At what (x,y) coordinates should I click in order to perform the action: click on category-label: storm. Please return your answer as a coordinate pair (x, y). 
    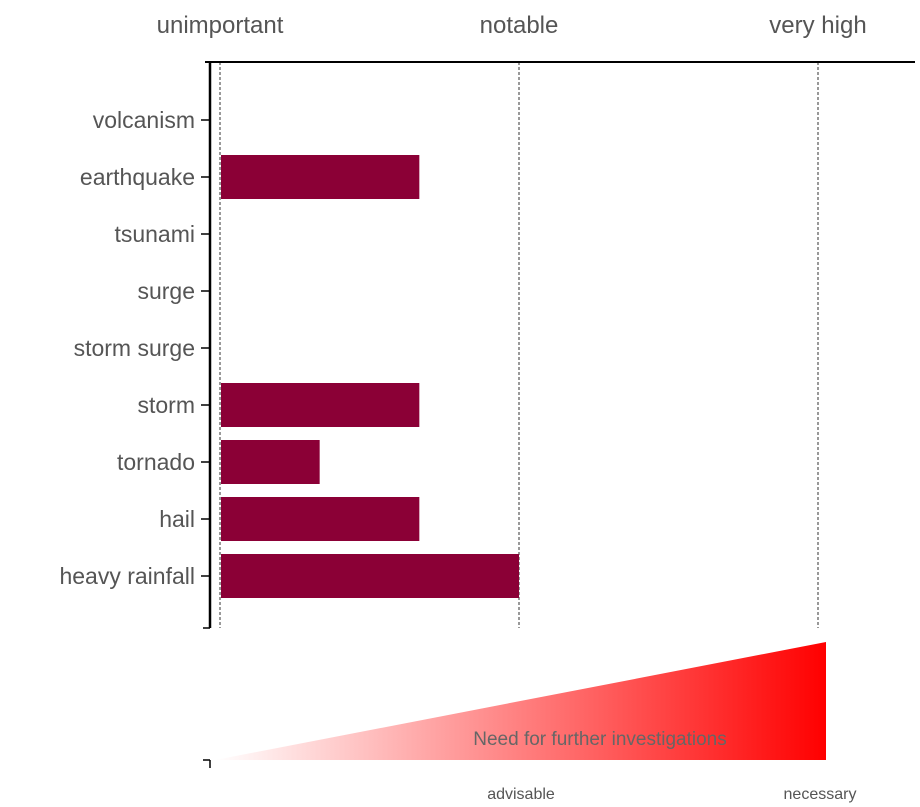
    Looking at the image, I should click on (167, 405).